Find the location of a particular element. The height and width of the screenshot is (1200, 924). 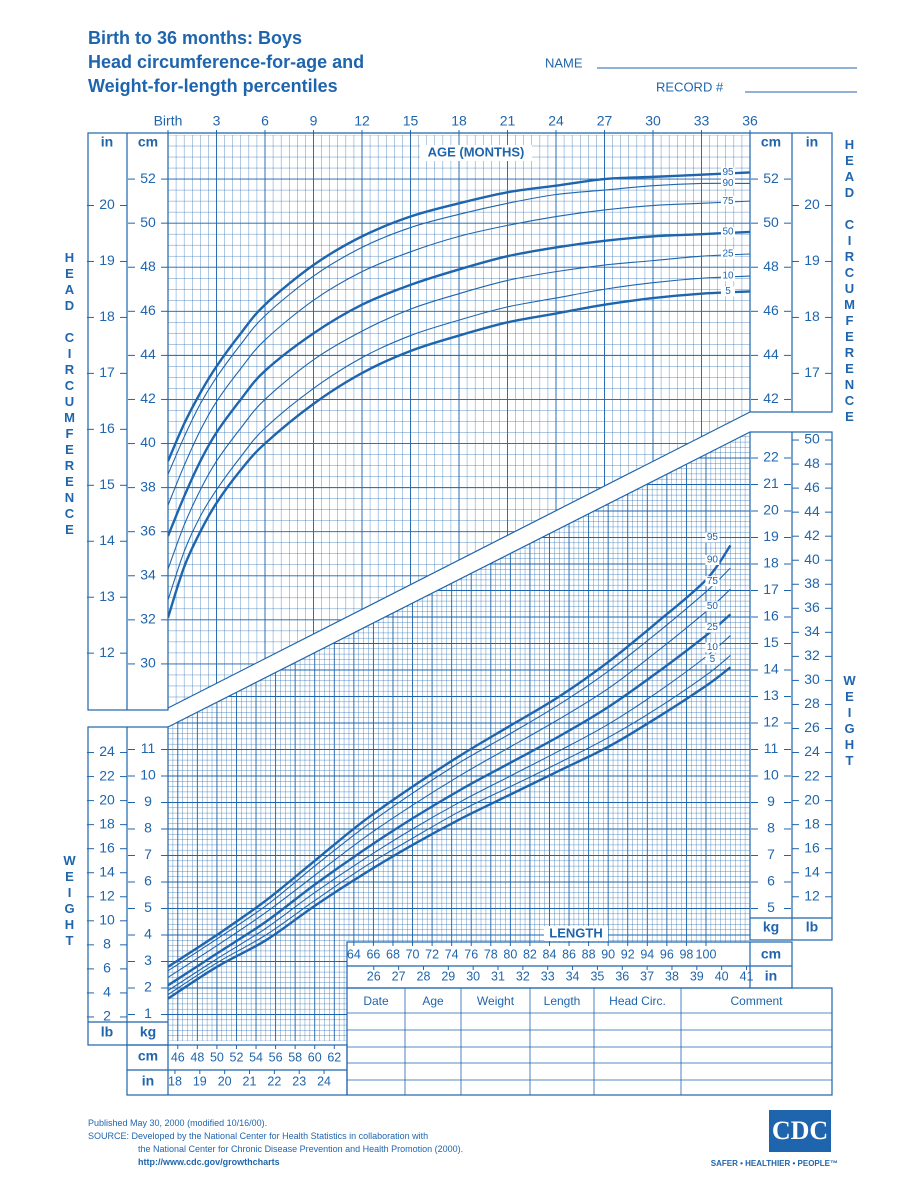

y-tick-label: 16 is located at coordinates (771, 616).